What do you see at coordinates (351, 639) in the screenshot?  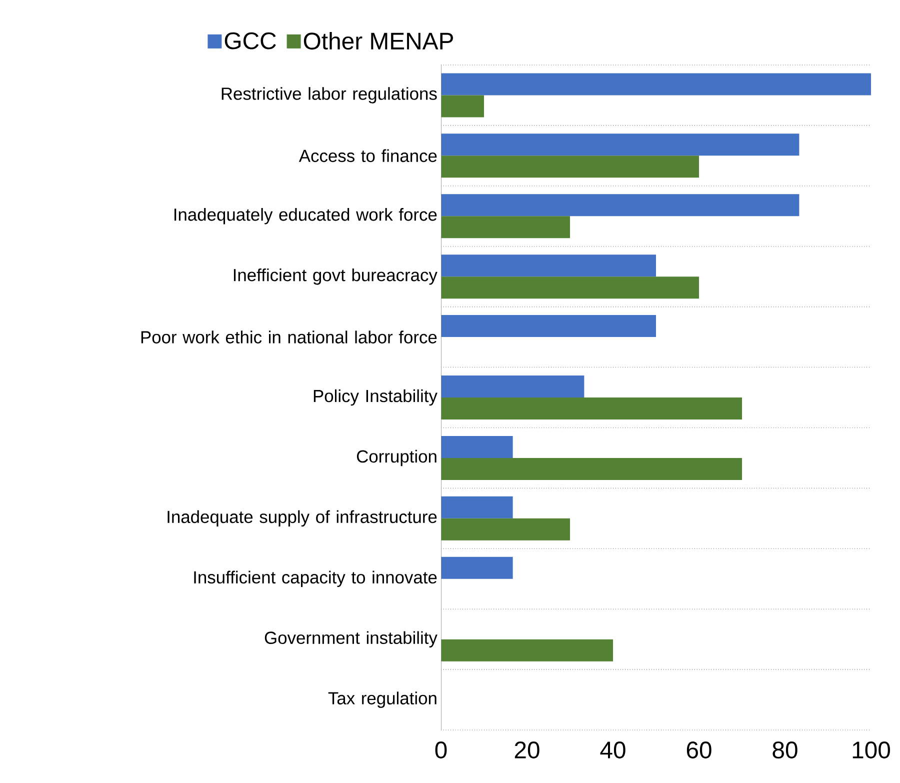 I see `y-tick-label: Government instability` at bounding box center [351, 639].